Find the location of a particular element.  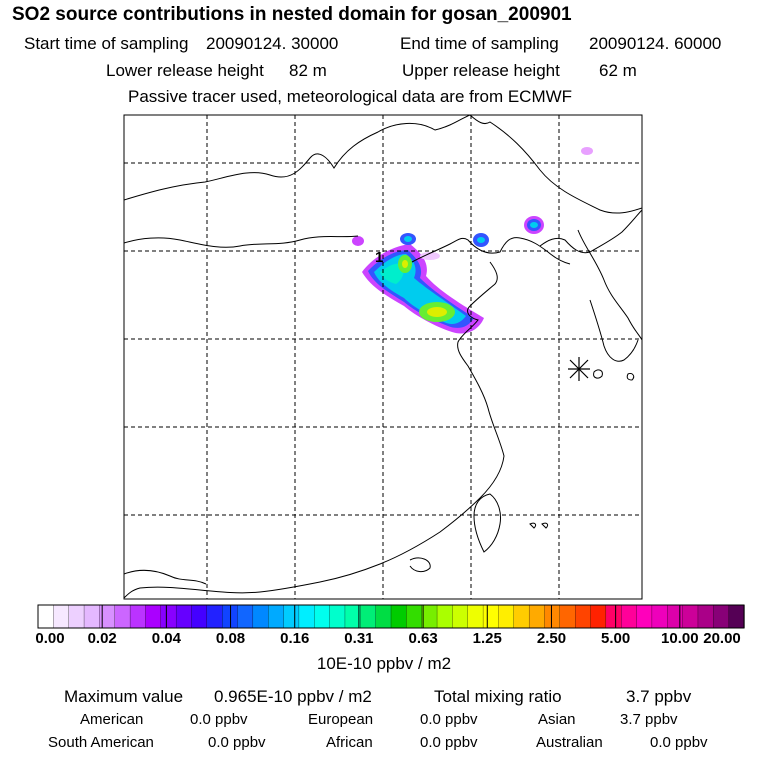

plume-blob-3-core is located at coordinates (481, 240).